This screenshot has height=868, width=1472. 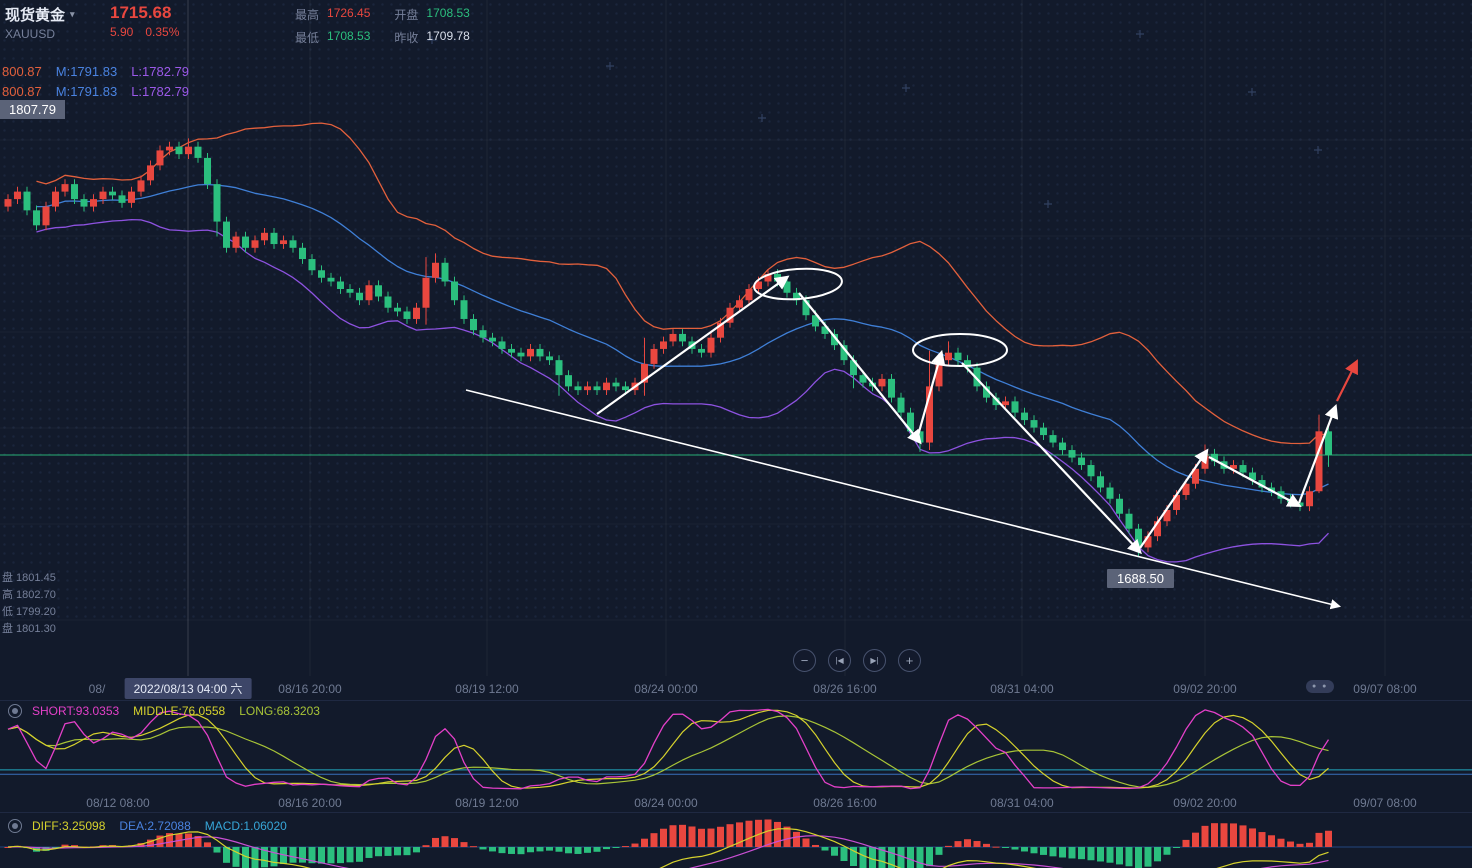 I want to click on x-axis-label: 08/, so click(x=97, y=689).